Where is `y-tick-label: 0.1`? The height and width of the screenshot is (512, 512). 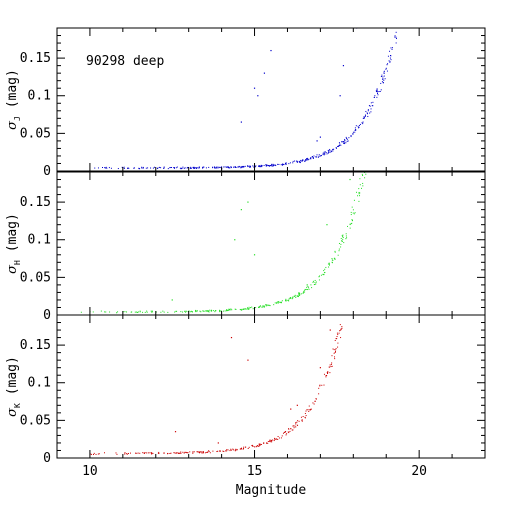 y-tick-label: 0.1 is located at coordinates (39, 383).